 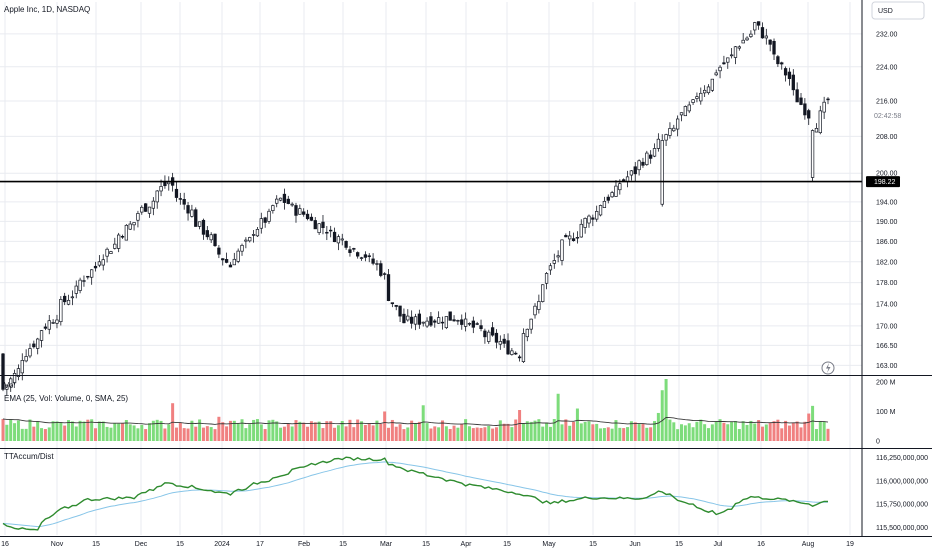 What do you see at coordinates (898, 10) in the screenshot?
I see `currency-box` at bounding box center [898, 10].